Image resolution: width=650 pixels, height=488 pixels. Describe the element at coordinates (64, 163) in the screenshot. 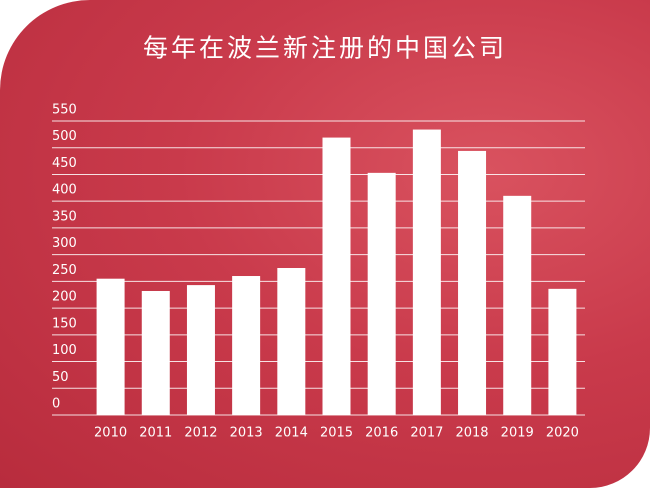

I see `y-tick-label: 450` at that location.